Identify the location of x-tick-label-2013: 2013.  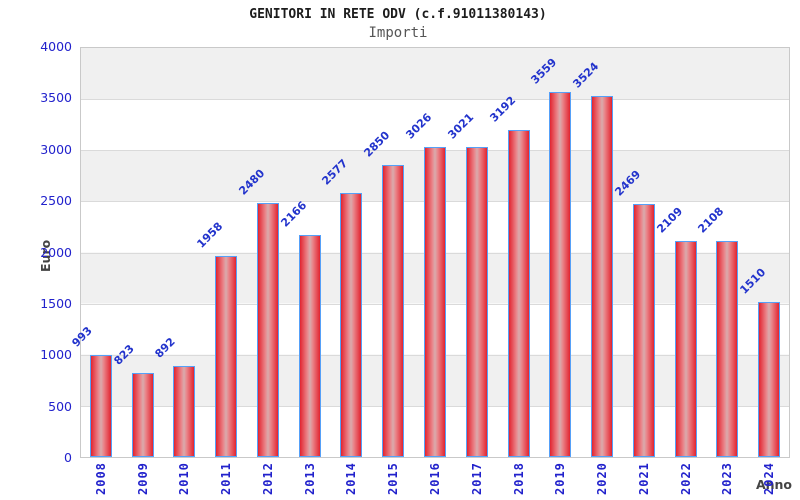
(310, 478).